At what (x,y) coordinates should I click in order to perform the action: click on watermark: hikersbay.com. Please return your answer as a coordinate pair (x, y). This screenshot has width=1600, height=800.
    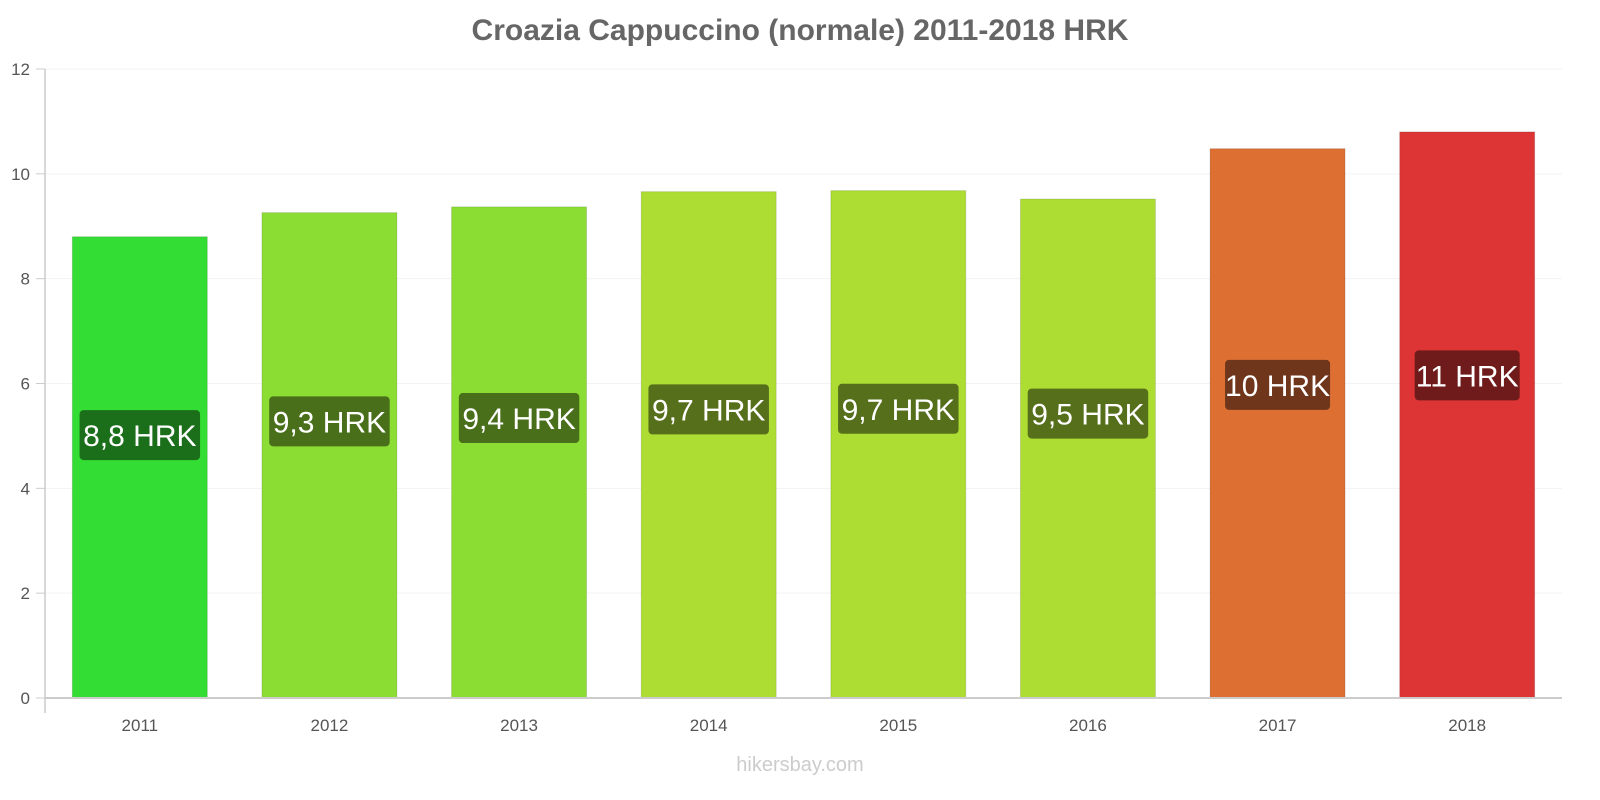
    Looking at the image, I should click on (800, 765).